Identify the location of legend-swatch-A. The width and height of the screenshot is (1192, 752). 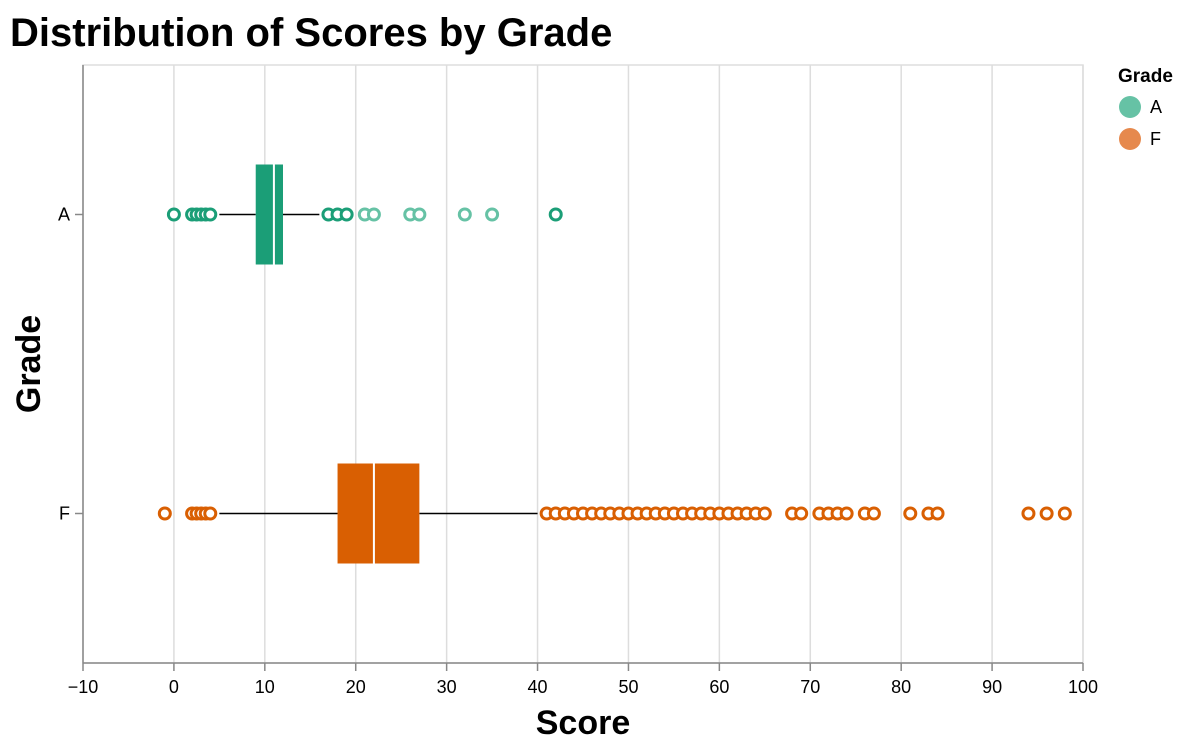
(1130, 107).